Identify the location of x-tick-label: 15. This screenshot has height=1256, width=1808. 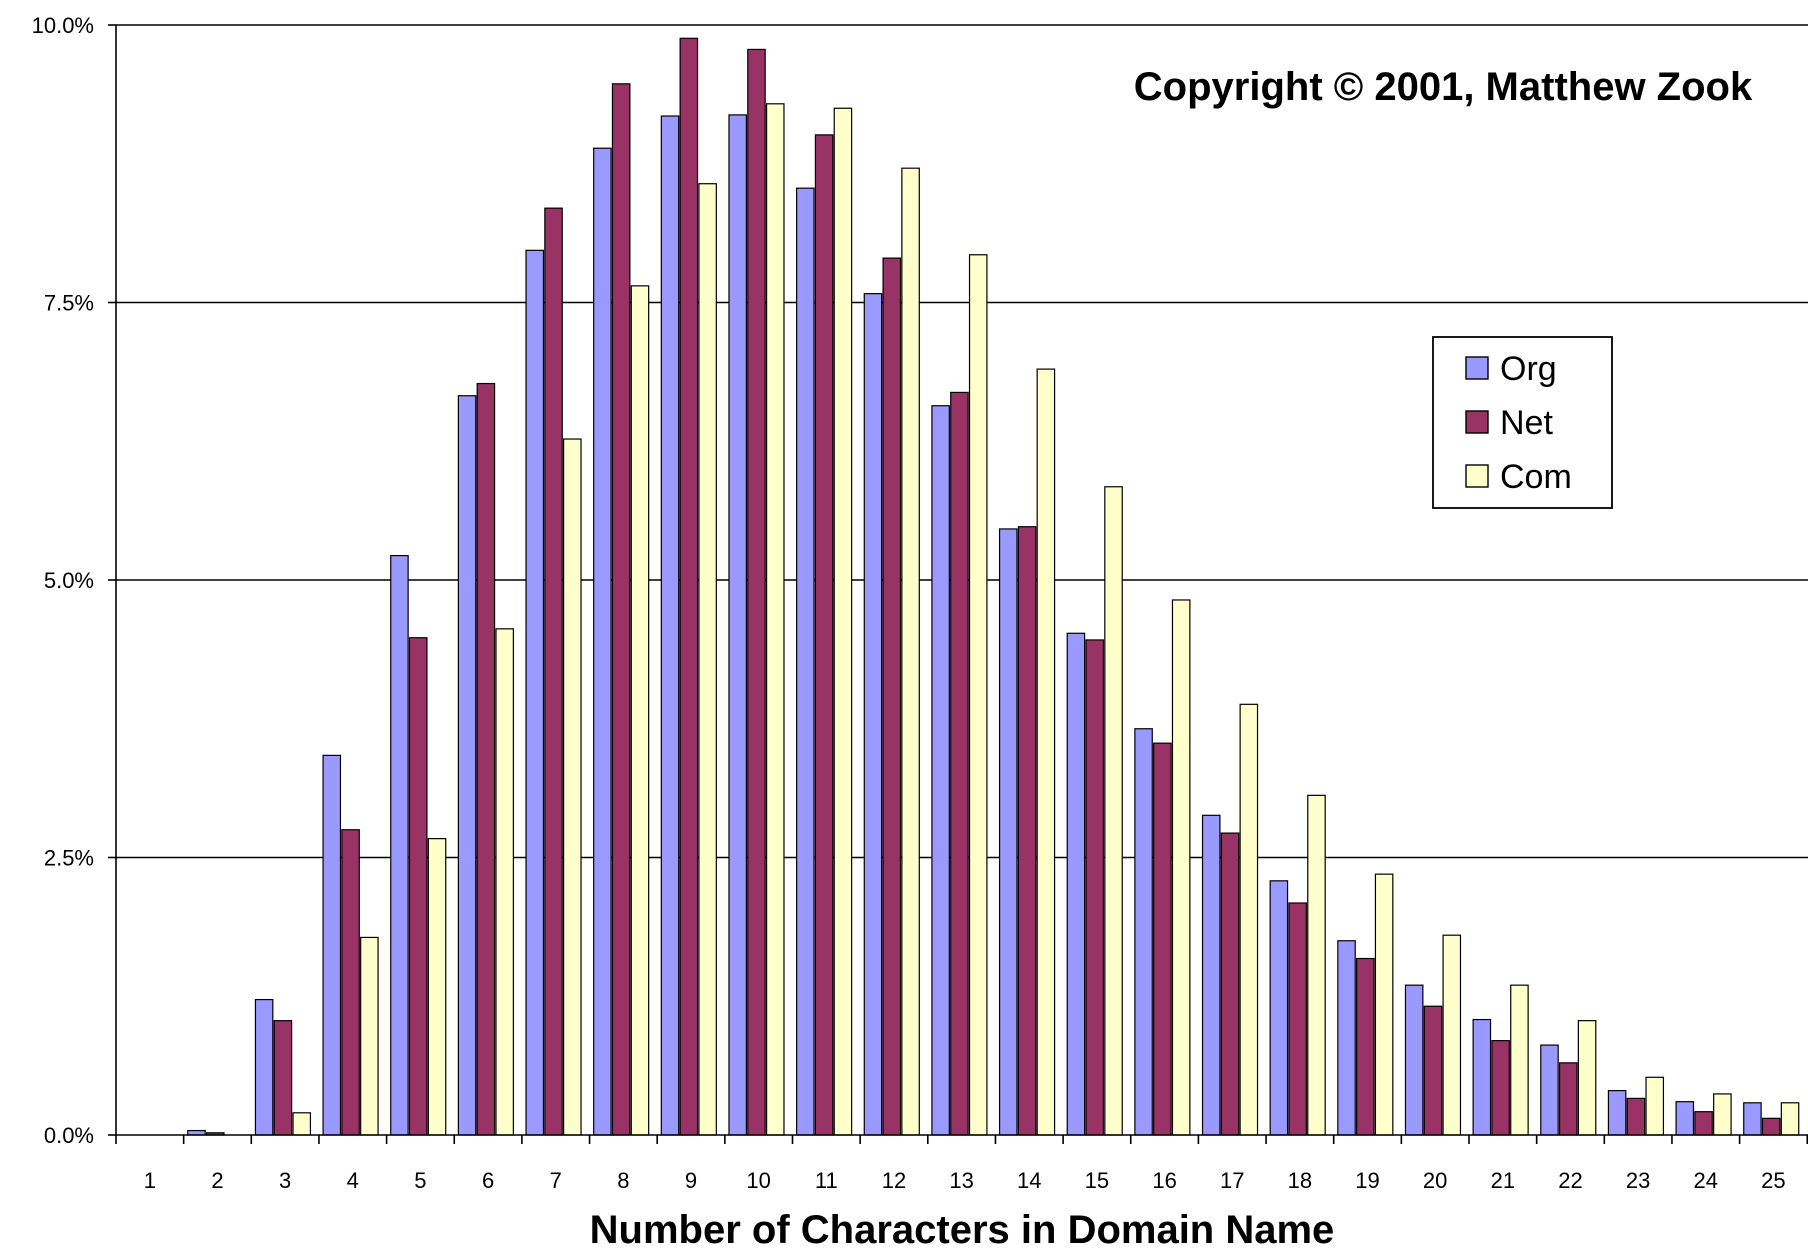
(1097, 1180).